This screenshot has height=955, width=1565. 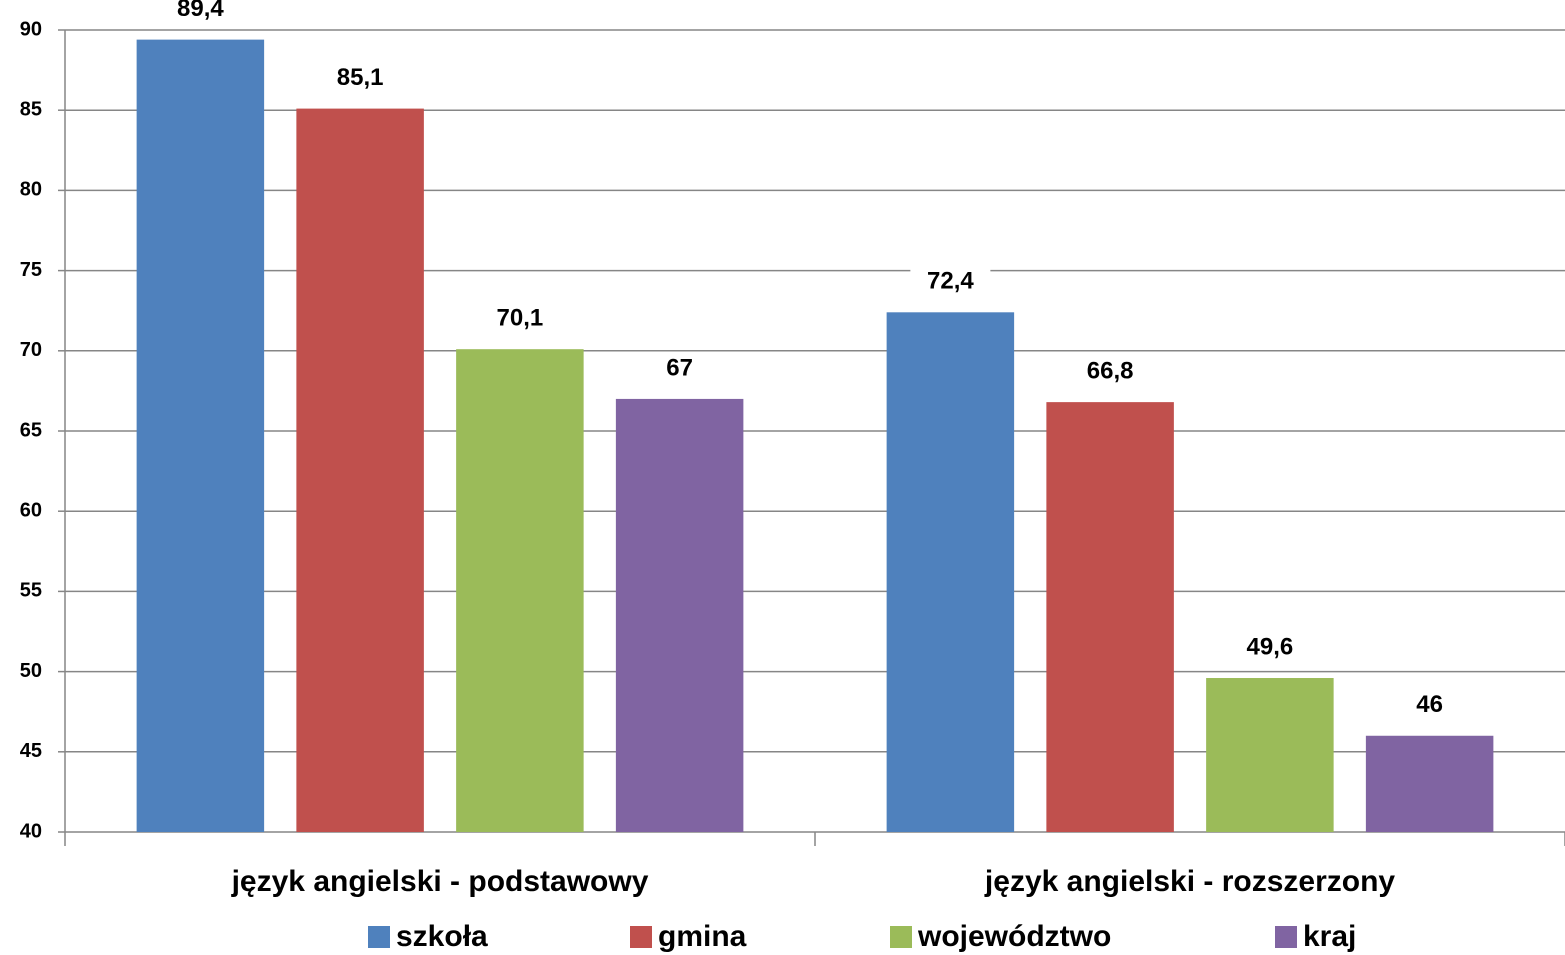 What do you see at coordinates (31, 591) in the screenshot?
I see `y-tick-label: 55` at bounding box center [31, 591].